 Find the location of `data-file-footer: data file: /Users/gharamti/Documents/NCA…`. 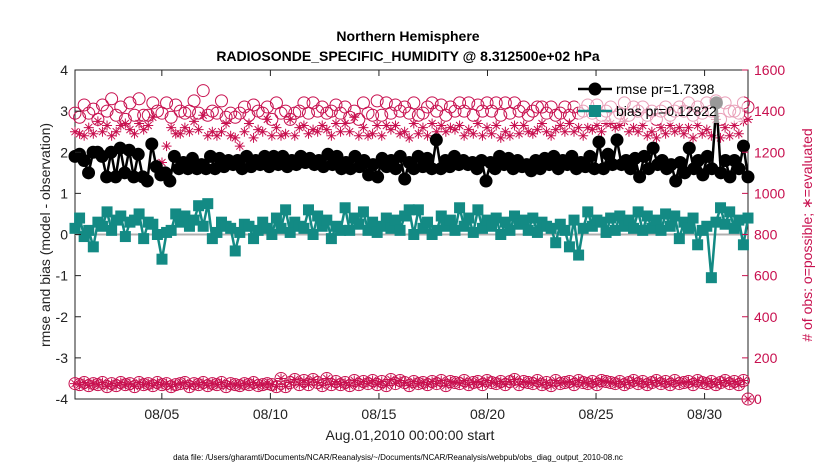

data-file-footer: data file: /Users/gharamti/Documents/NCA… is located at coordinates (398, 457).